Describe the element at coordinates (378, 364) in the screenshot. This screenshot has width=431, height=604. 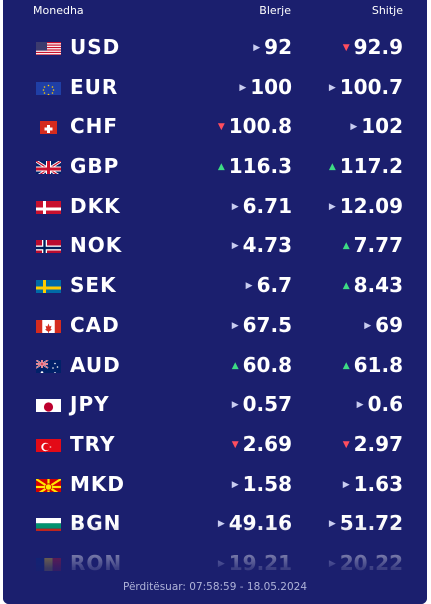
I see `sell-value: 61.8` at that location.